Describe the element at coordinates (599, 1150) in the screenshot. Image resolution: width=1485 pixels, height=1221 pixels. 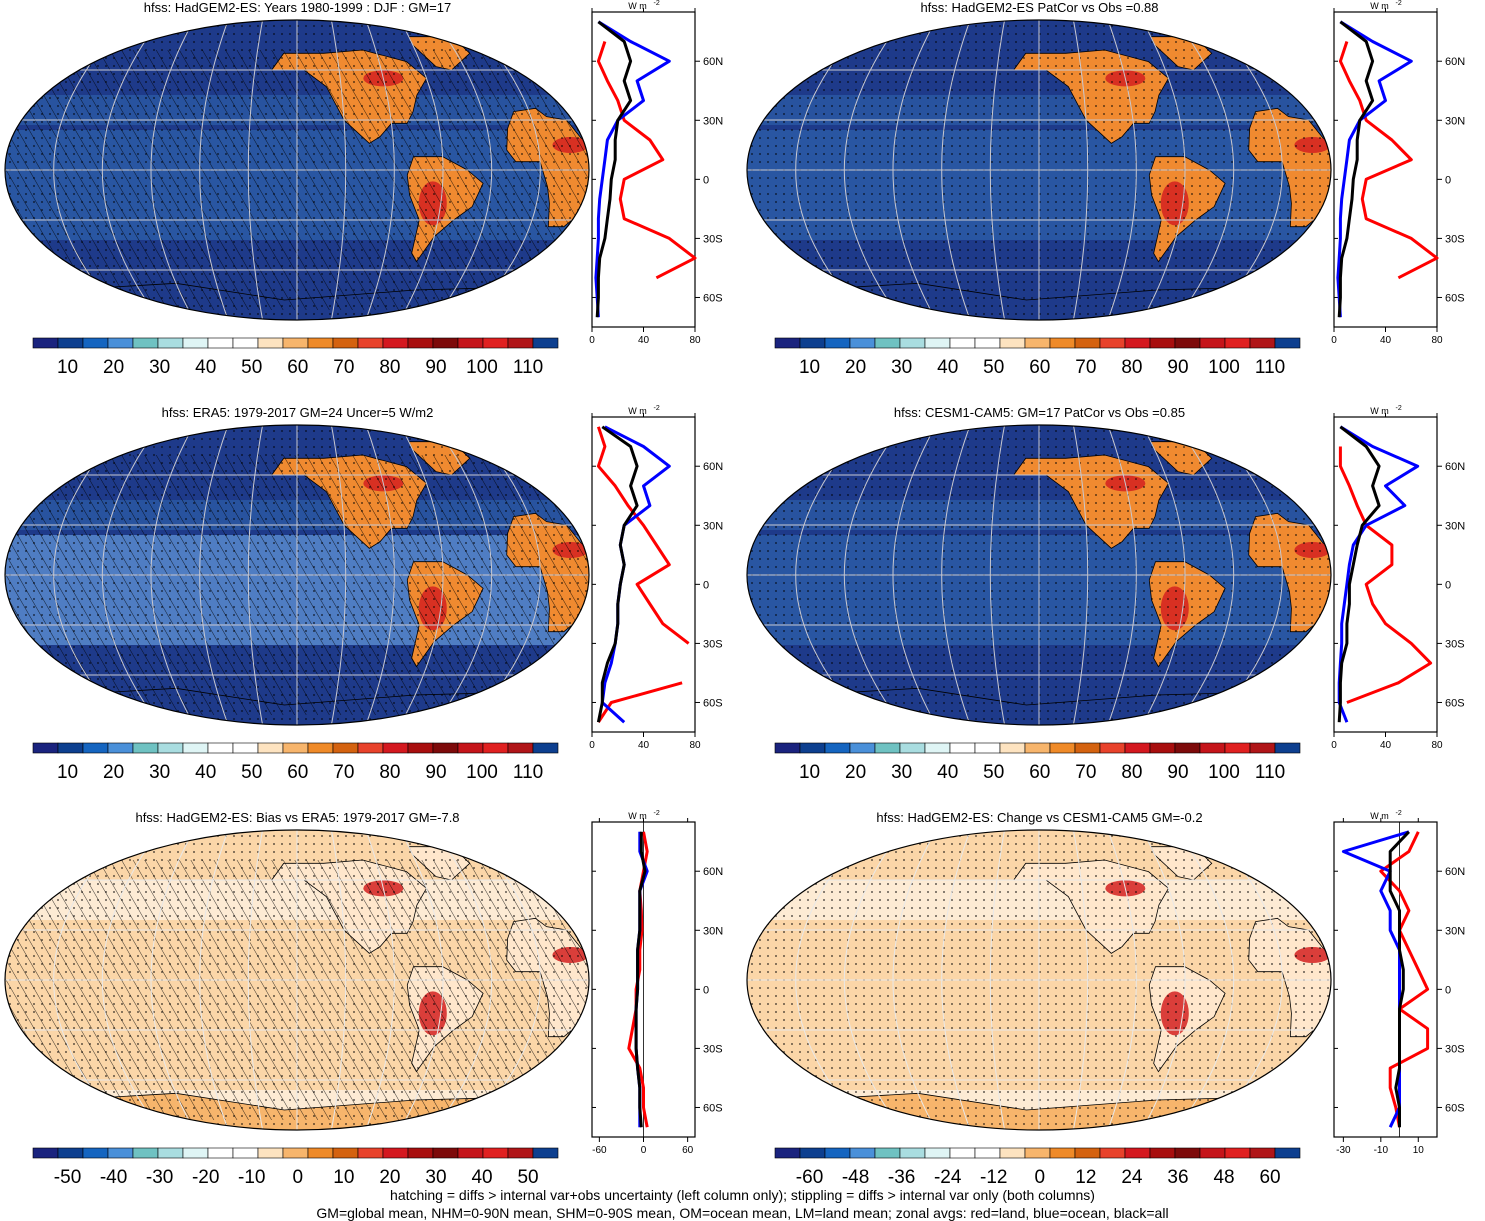
I see `profile-xtick: -60` at that location.